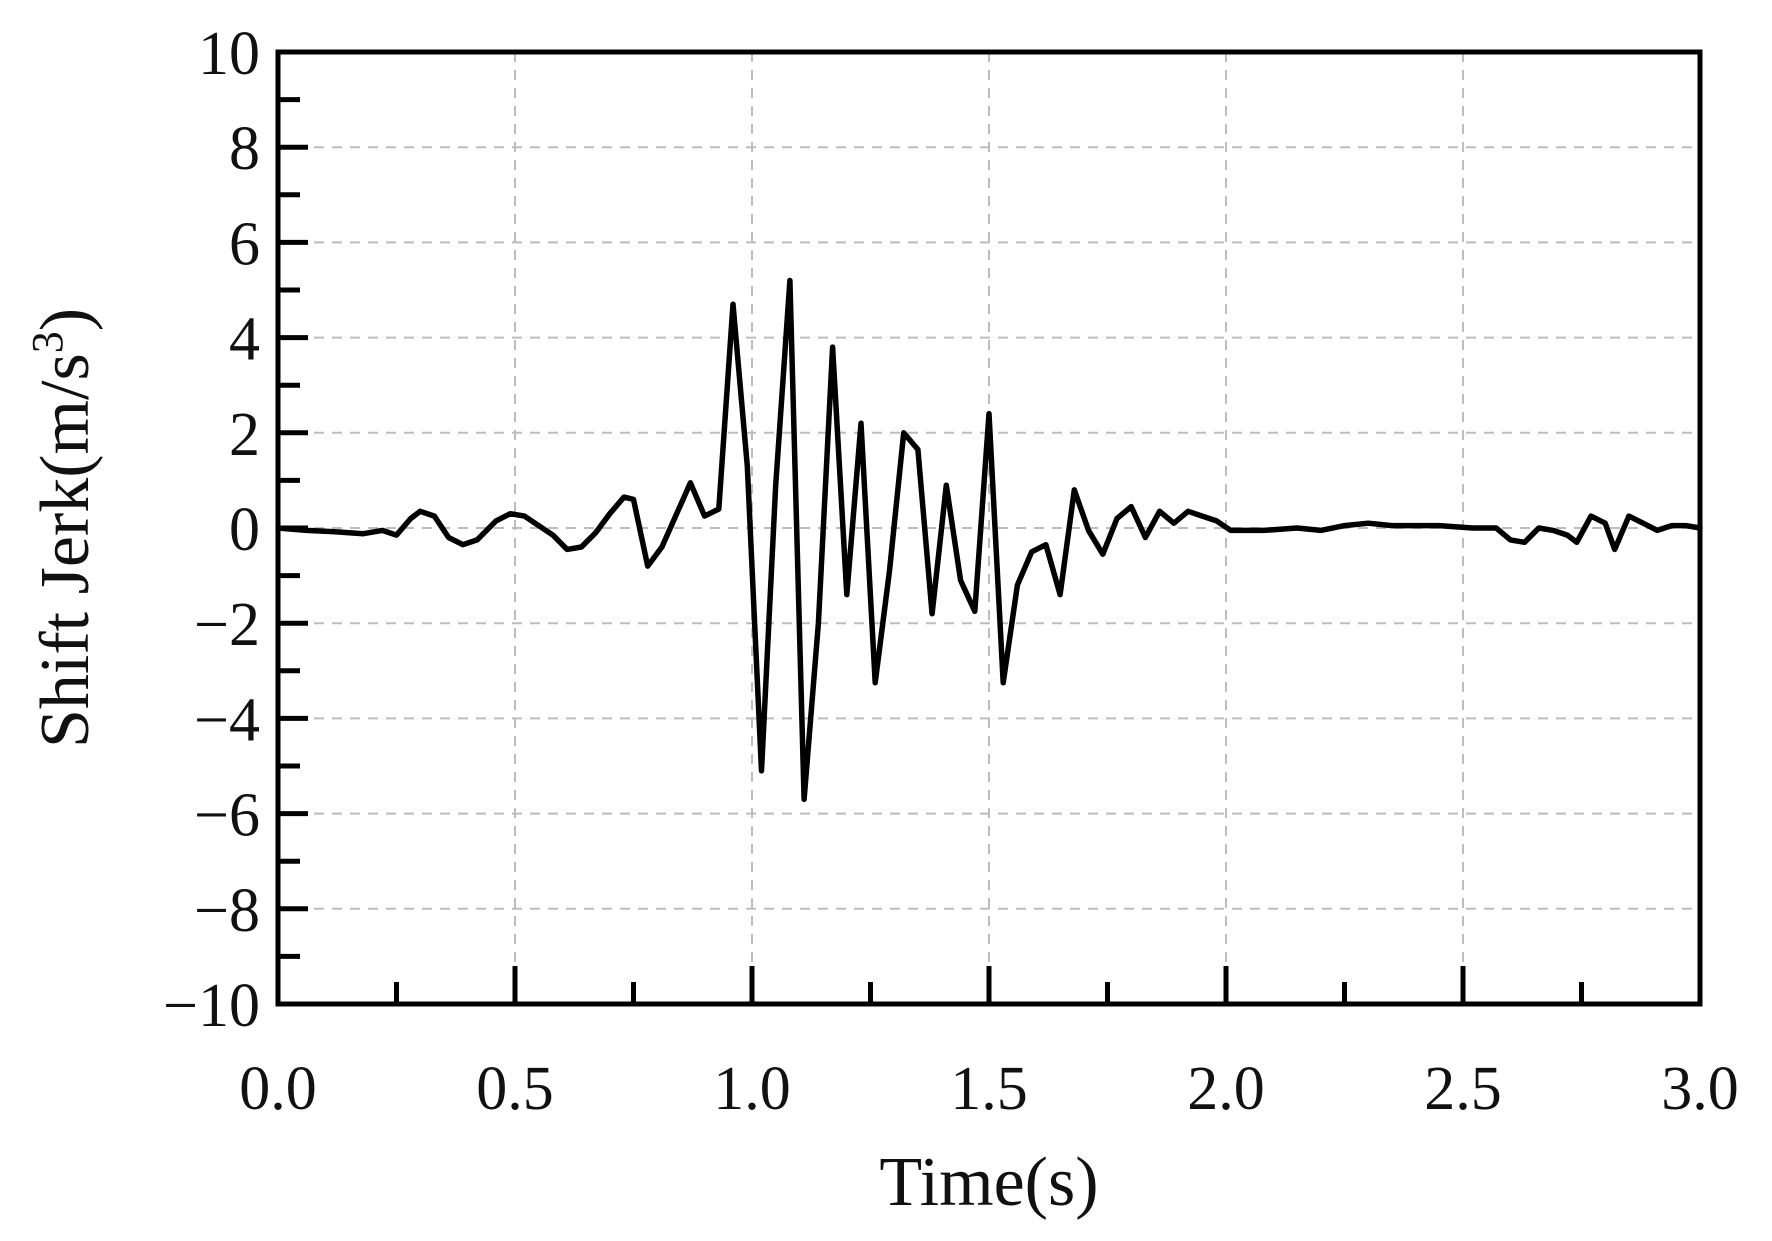 The image size is (1772, 1241). I want to click on y-axis-title-close: ), so click(65, 319).